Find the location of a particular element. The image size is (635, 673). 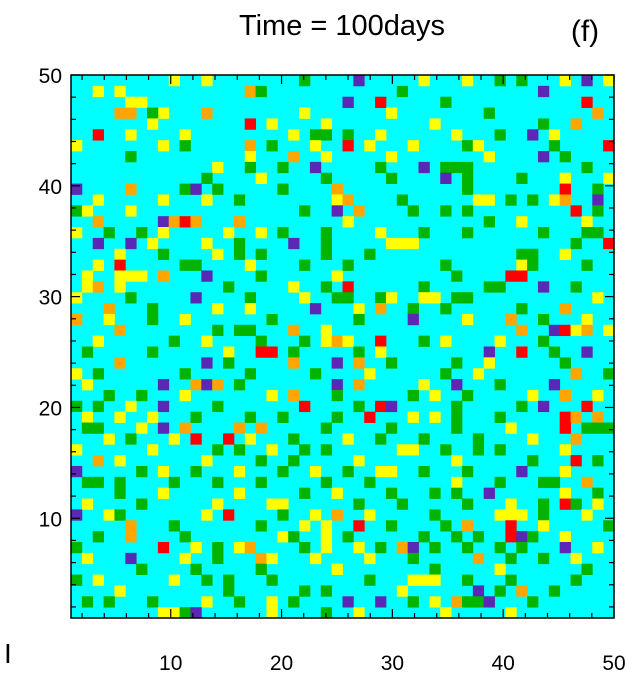

chart-title: Time = 100days is located at coordinates (342, 26).